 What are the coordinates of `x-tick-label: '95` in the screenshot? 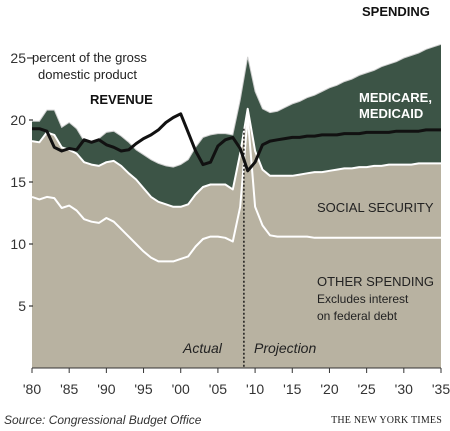 It's located at (143, 389).